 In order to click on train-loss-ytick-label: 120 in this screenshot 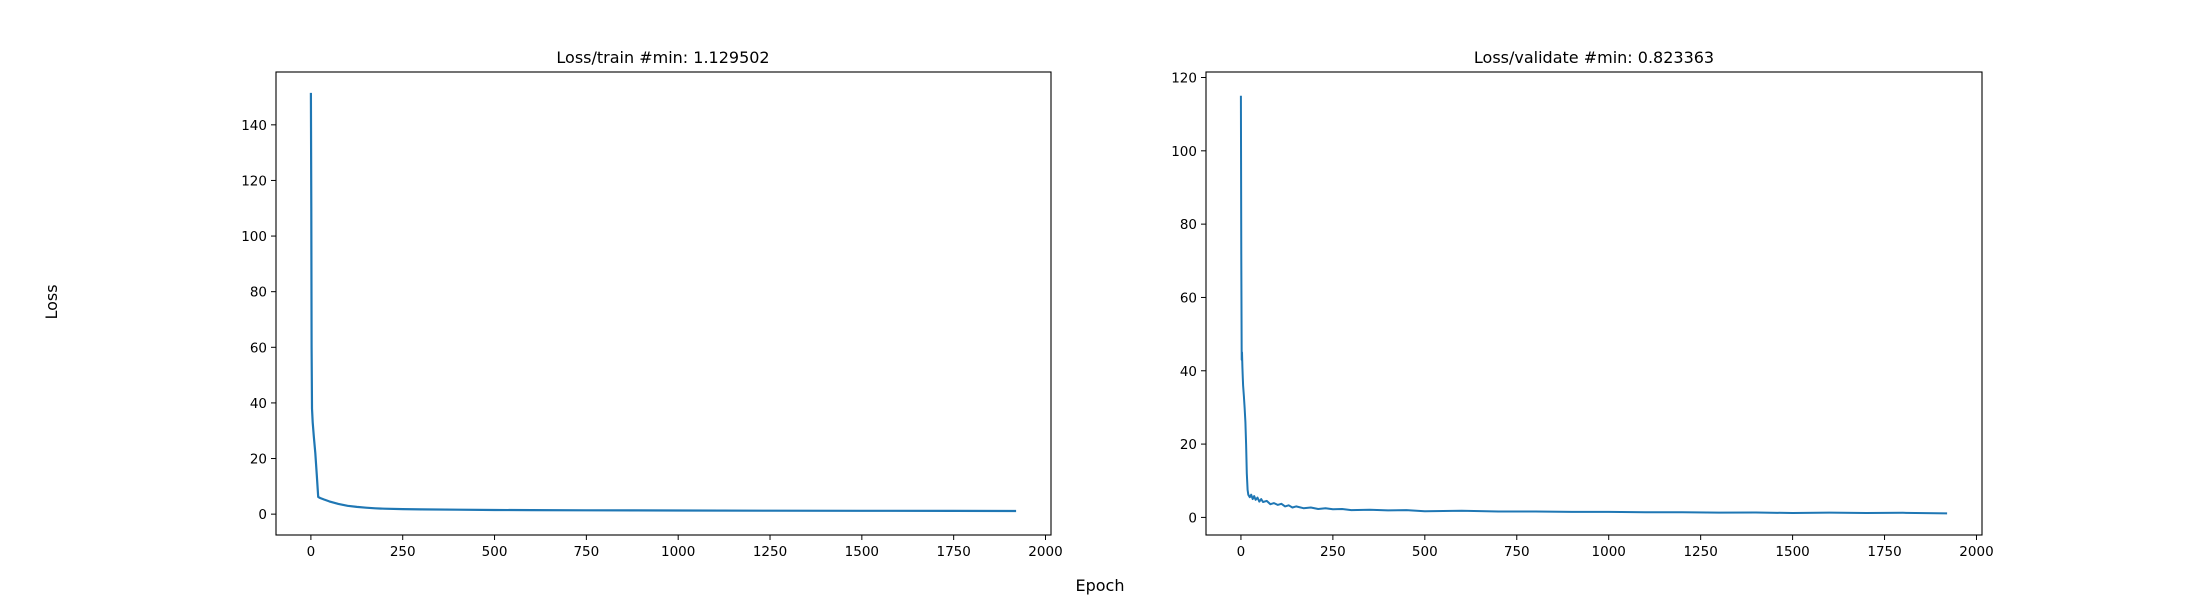, I will do `click(254, 181)`.